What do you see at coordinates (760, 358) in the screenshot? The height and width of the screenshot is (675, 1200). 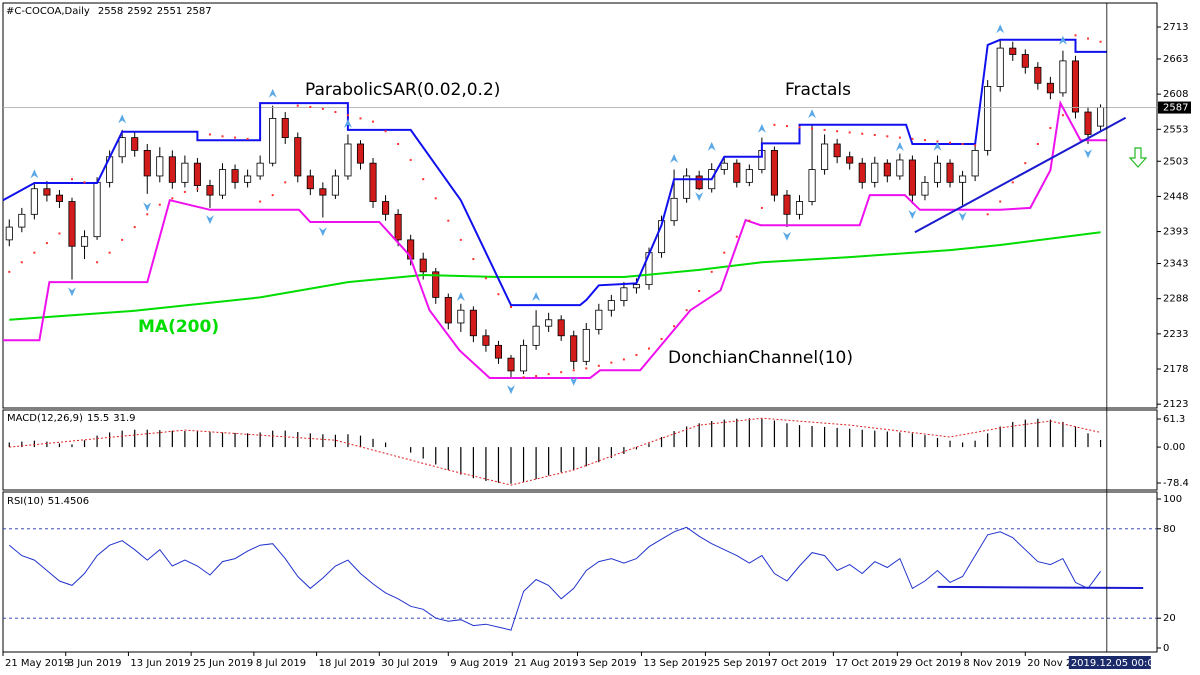 I see `donchian-annotation: DonchianChannel(10)` at bounding box center [760, 358].